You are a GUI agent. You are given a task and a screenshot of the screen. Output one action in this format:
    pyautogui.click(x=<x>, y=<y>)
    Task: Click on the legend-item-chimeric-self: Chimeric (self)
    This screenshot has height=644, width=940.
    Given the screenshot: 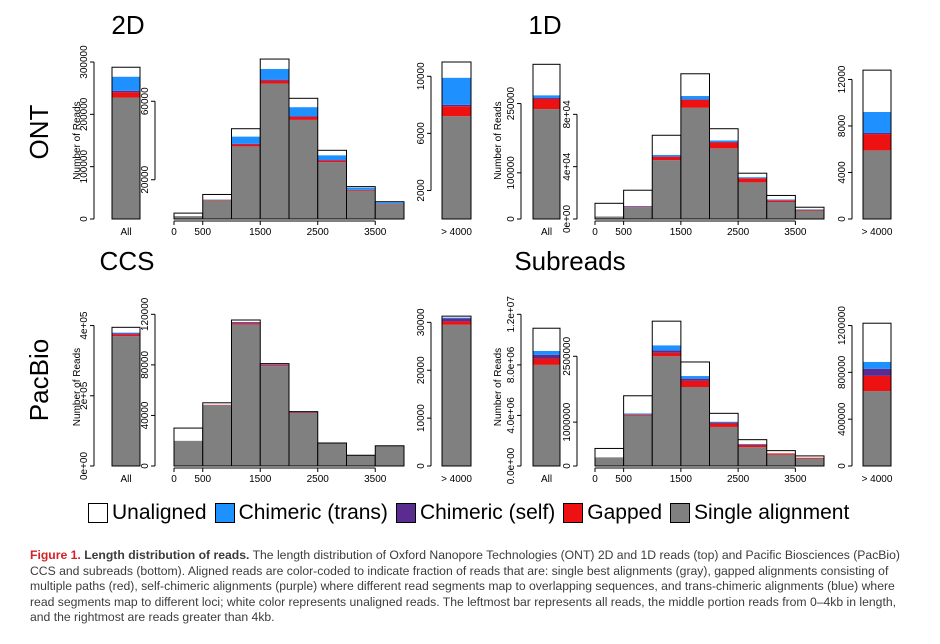 What is the action you would take?
    pyautogui.click(x=475, y=513)
    